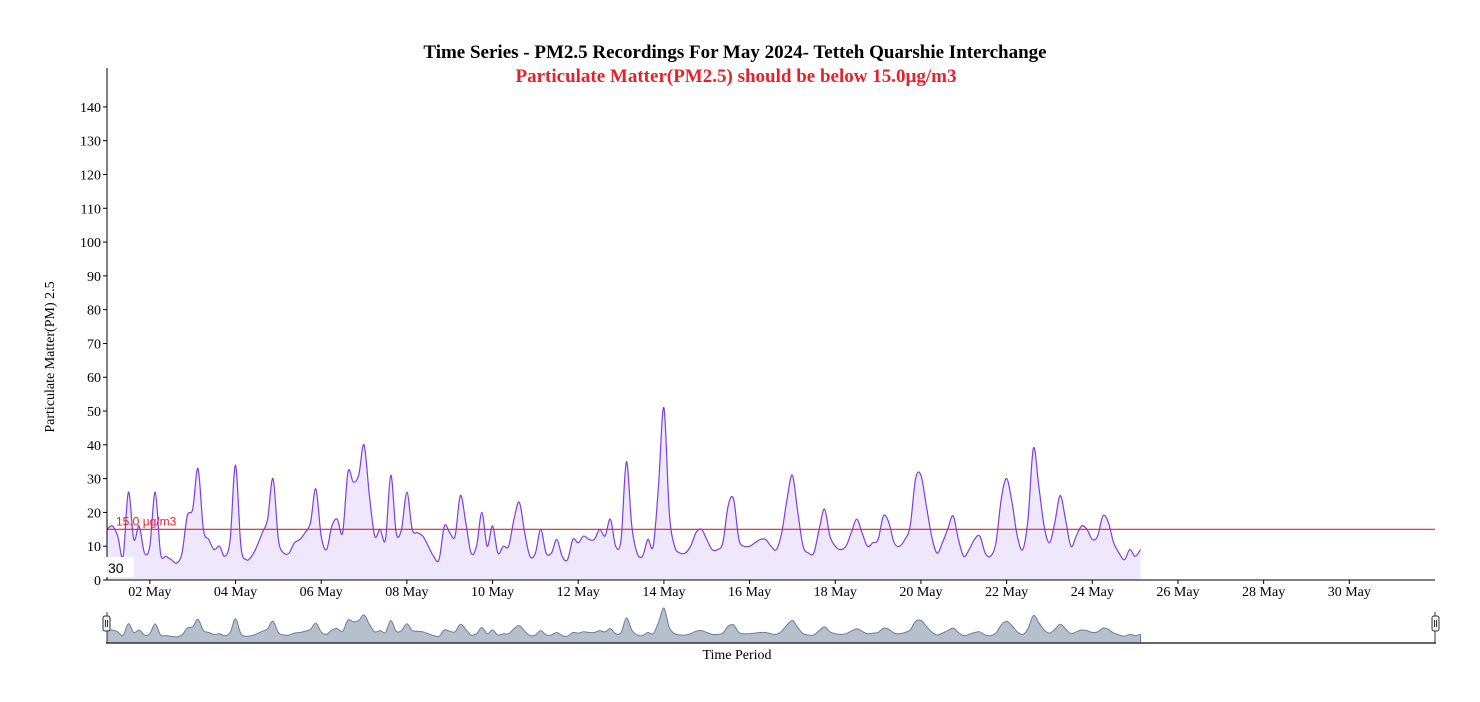 Image resolution: width=1480 pixels, height=702 pixels. Describe the element at coordinates (1435, 623) in the screenshot. I see `navigator-right-handle` at that location.